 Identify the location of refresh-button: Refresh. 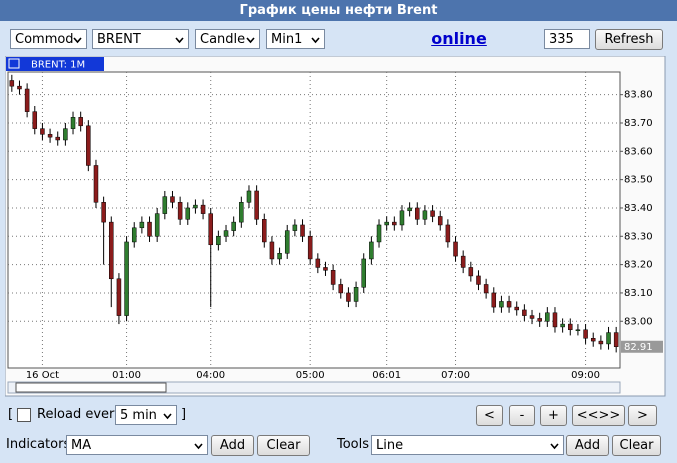
(629, 39).